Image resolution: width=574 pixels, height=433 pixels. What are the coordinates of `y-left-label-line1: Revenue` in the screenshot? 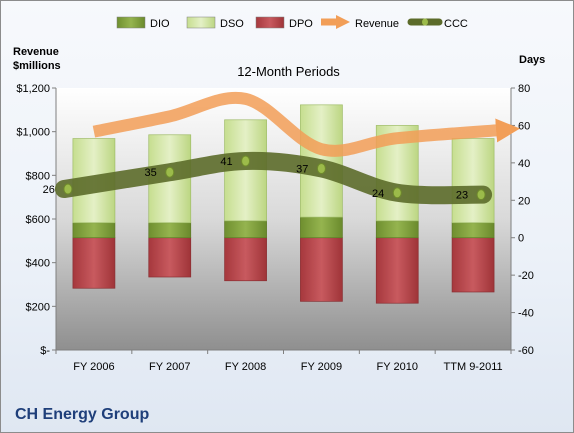 It's located at (36, 52).